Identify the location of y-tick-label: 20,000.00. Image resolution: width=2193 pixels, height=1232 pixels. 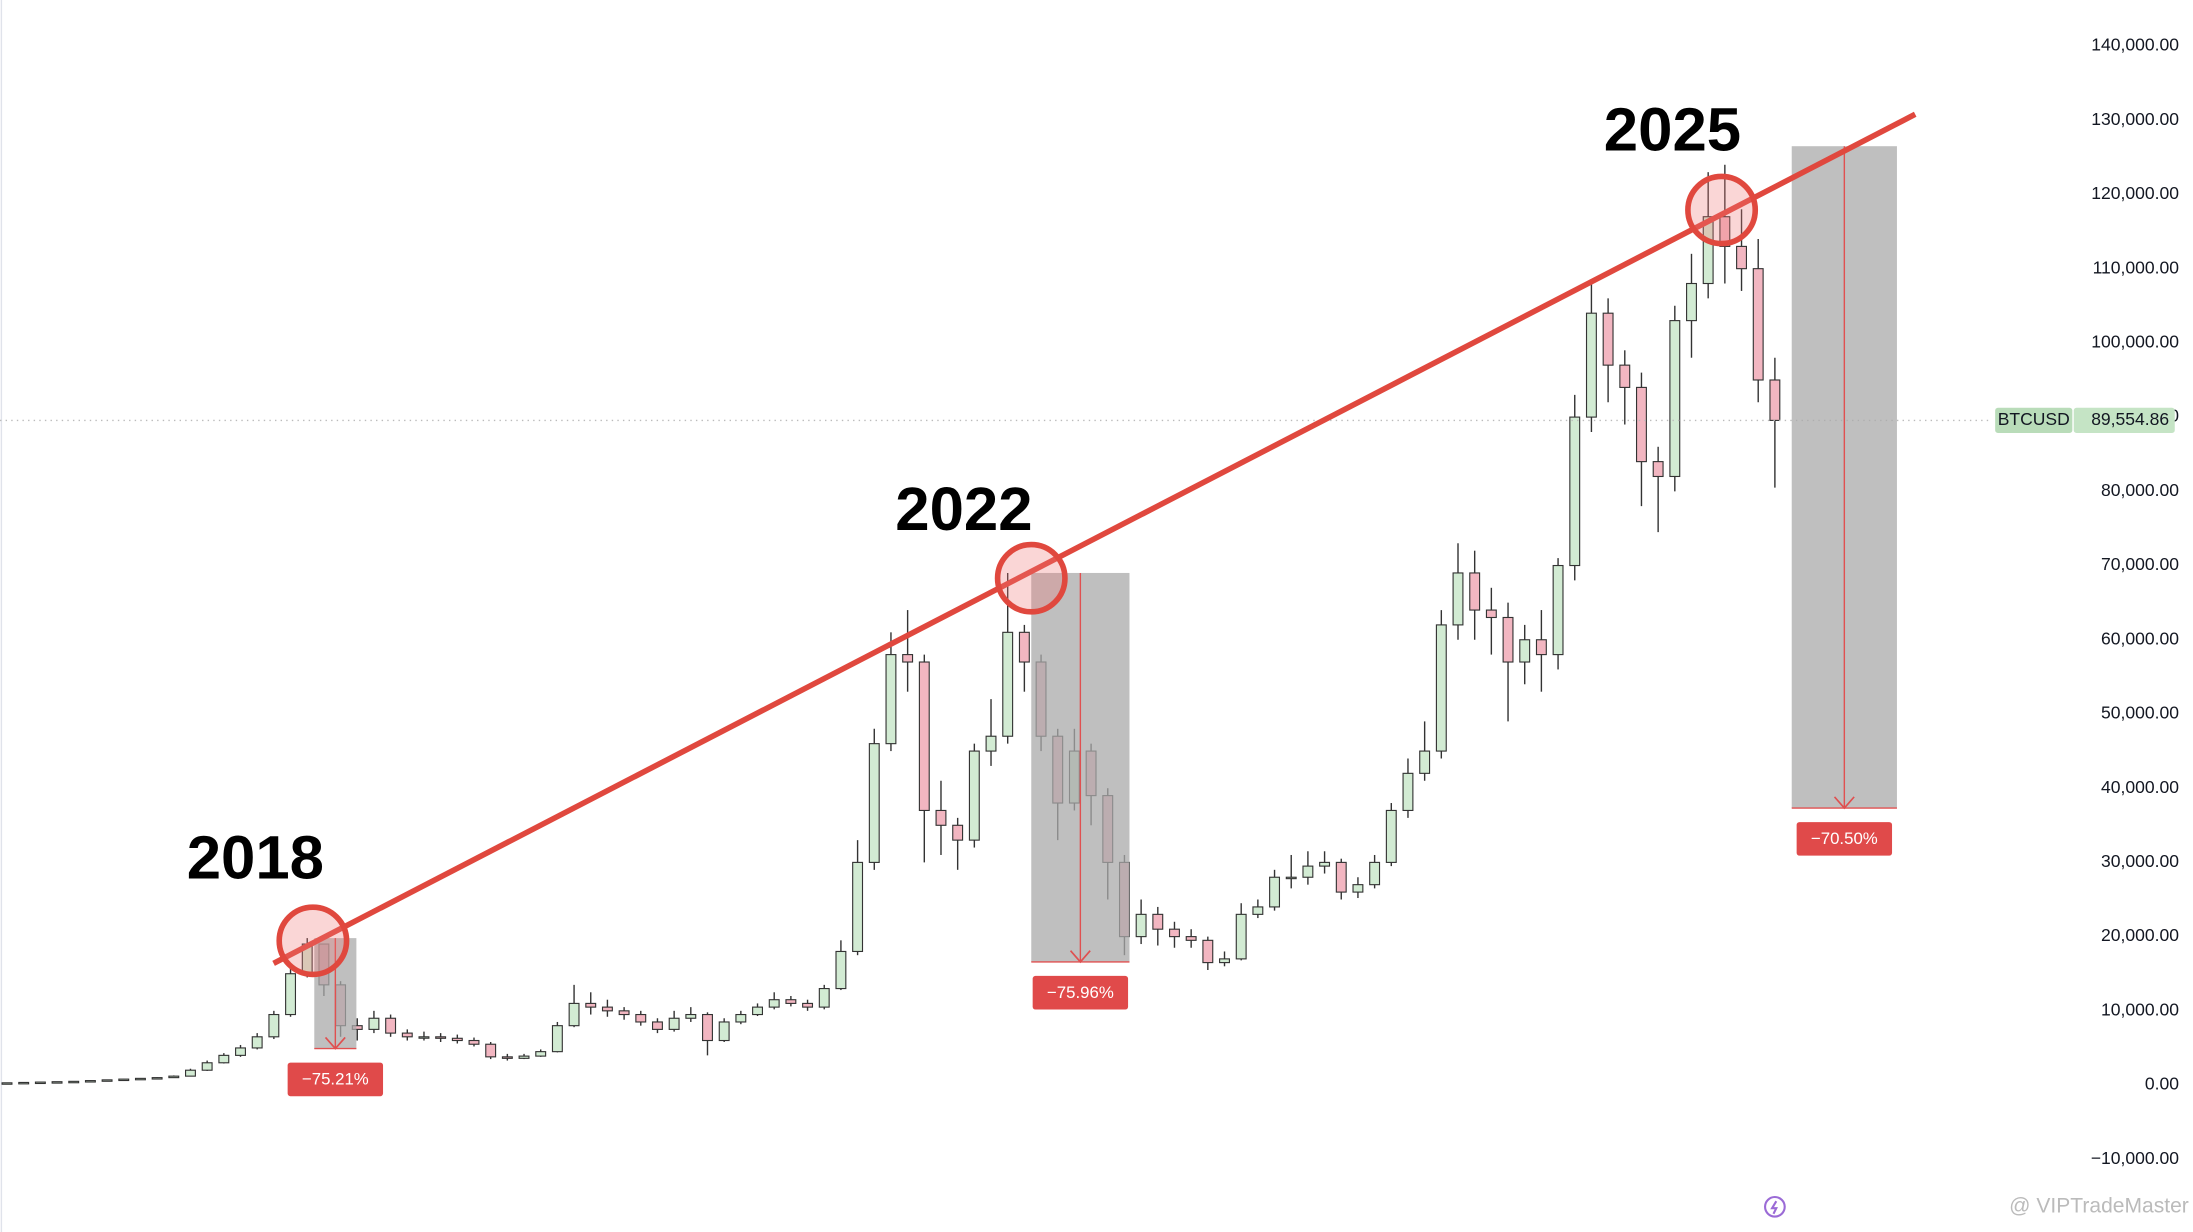
(2140, 935).